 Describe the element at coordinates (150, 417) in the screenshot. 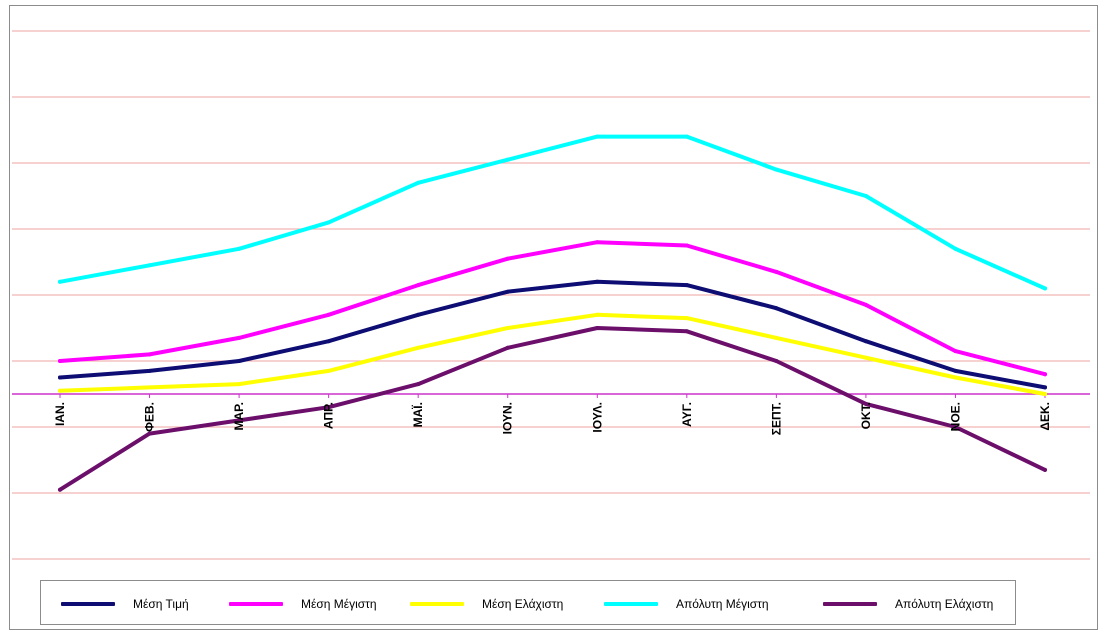

I see `x-tick-label: ΦΕΒ.` at that location.